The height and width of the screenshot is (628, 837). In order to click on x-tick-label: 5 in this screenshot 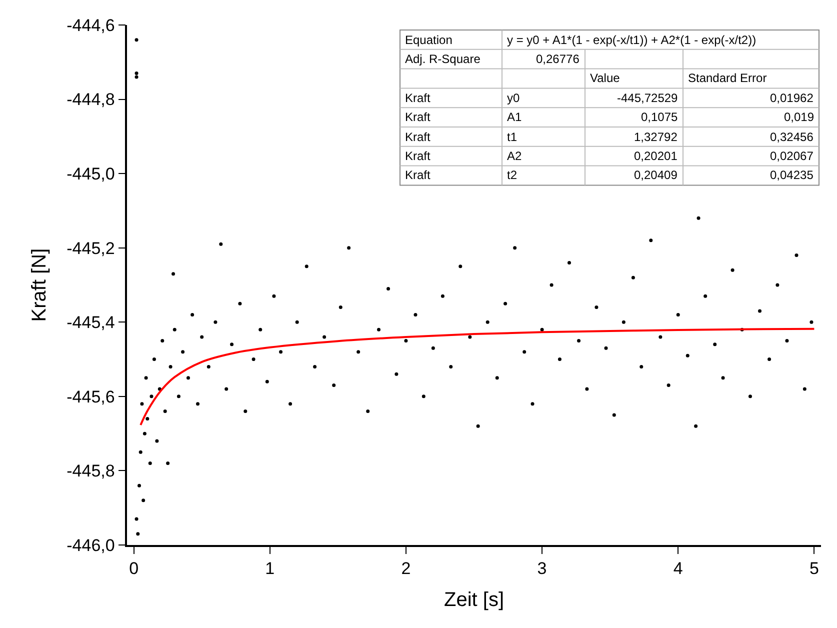, I will do `click(814, 568)`.